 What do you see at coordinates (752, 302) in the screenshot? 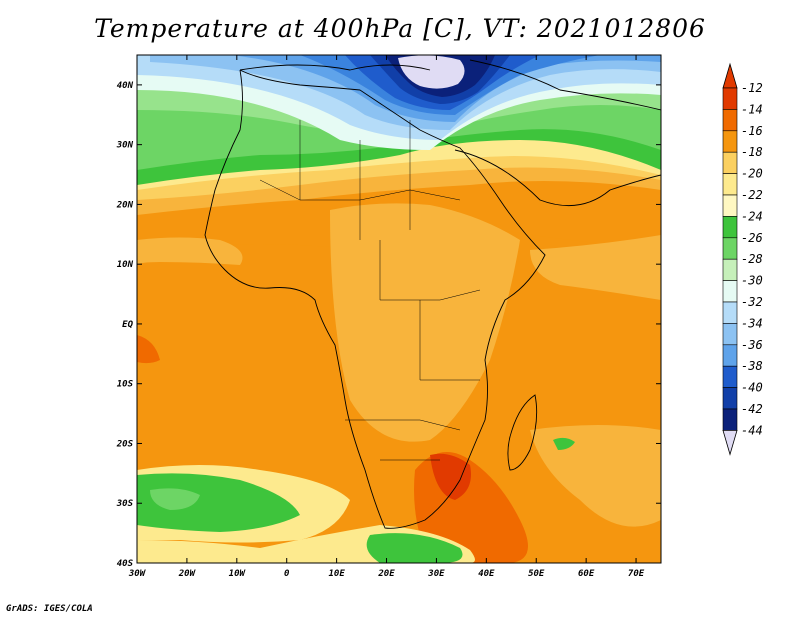
I see `colorbar-label: -32` at bounding box center [752, 302].